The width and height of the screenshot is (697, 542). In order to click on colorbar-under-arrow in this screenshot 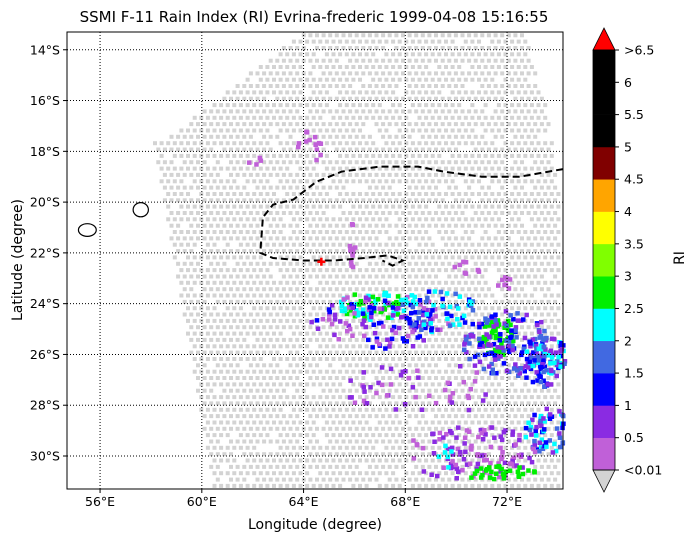, I will do `click(604, 481)`.